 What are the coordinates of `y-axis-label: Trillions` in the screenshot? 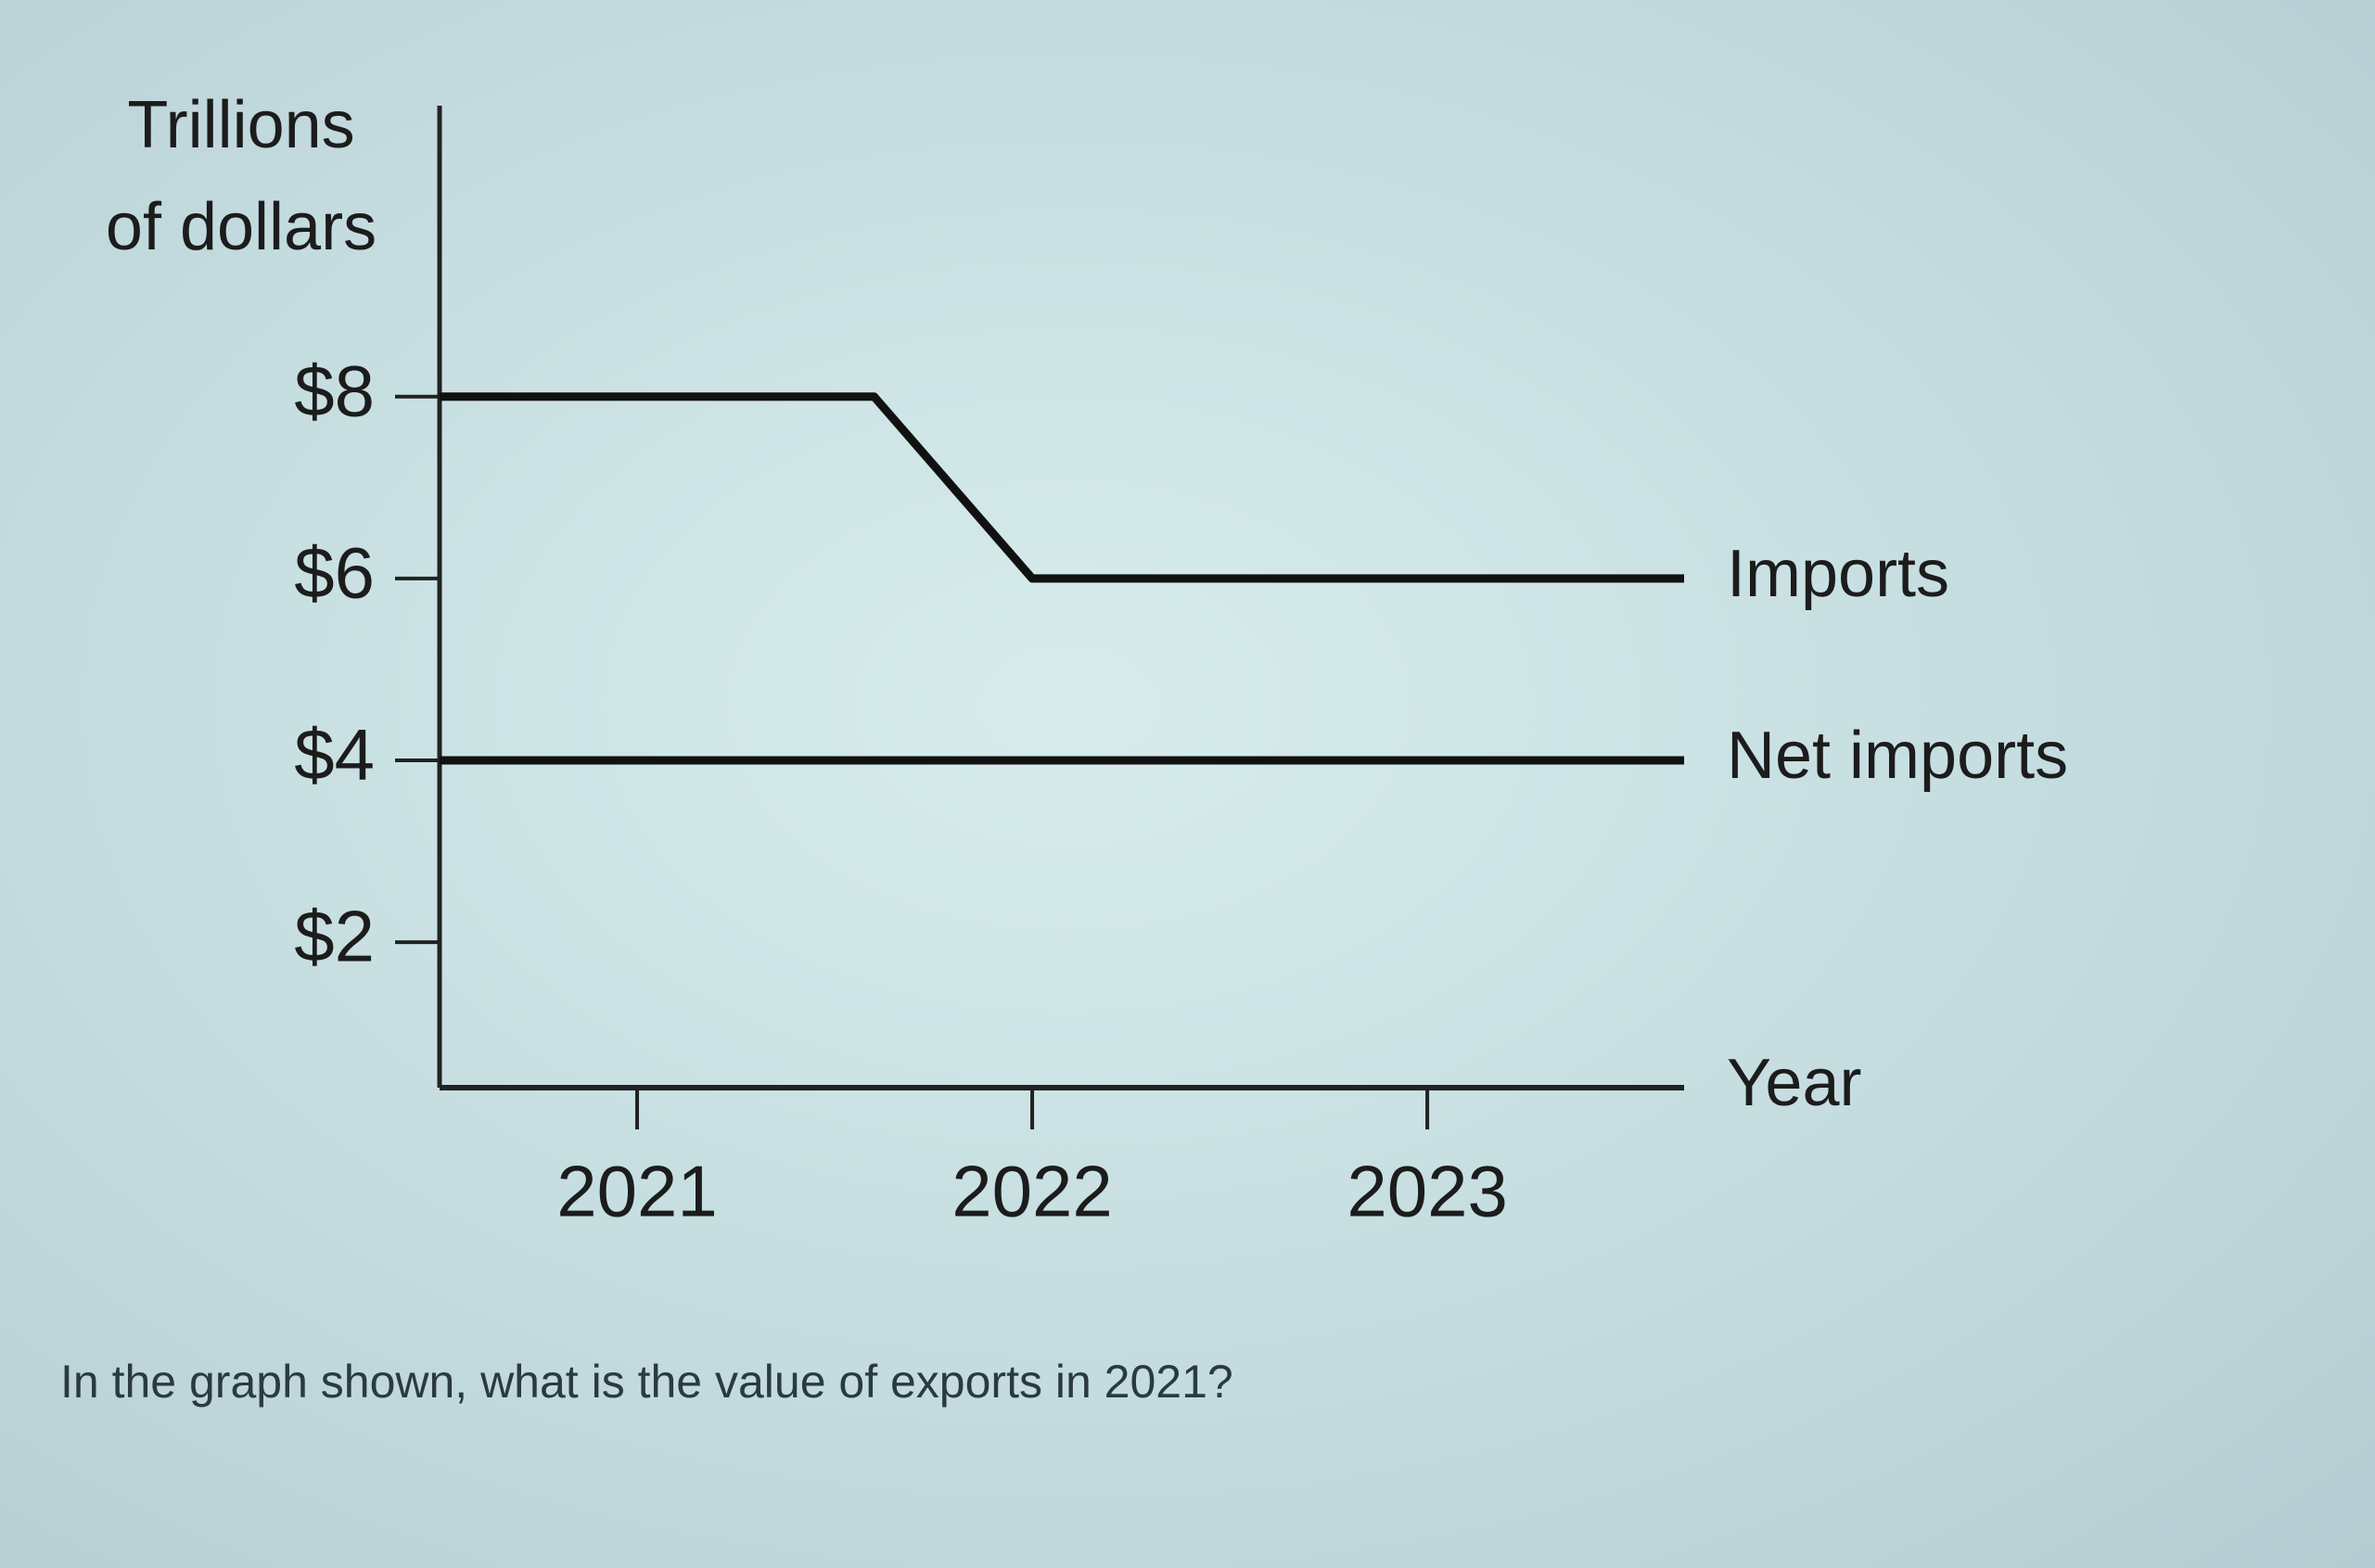 It's located at (240, 125).